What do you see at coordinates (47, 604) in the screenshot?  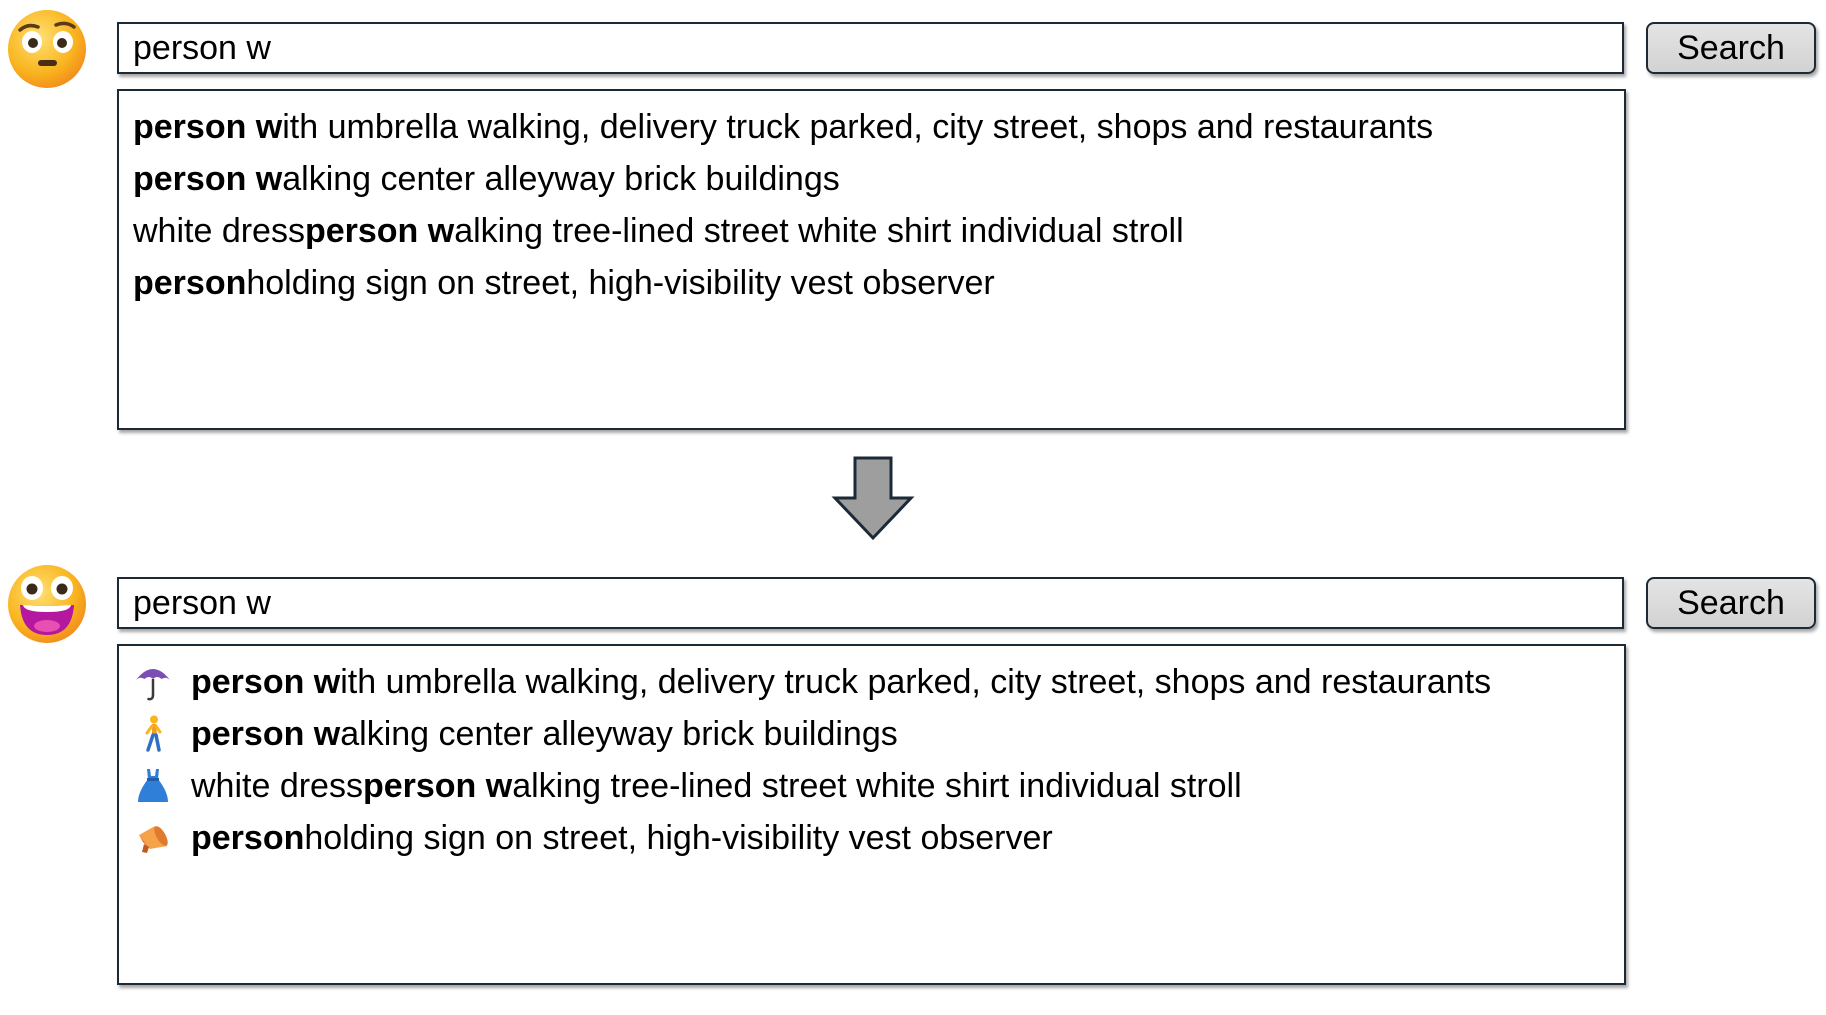 I see `grinning-face-icon` at bounding box center [47, 604].